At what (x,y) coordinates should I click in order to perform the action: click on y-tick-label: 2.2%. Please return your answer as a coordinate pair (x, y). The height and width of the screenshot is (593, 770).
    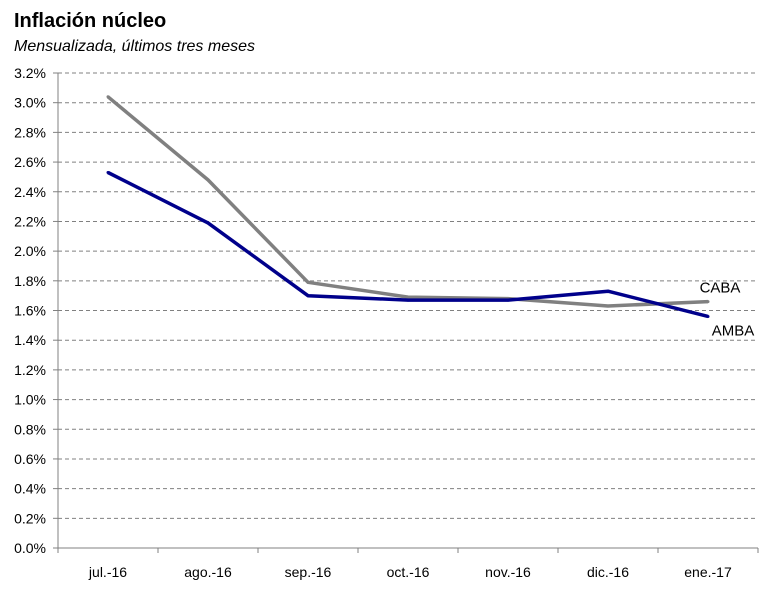
    Looking at the image, I should click on (30, 221).